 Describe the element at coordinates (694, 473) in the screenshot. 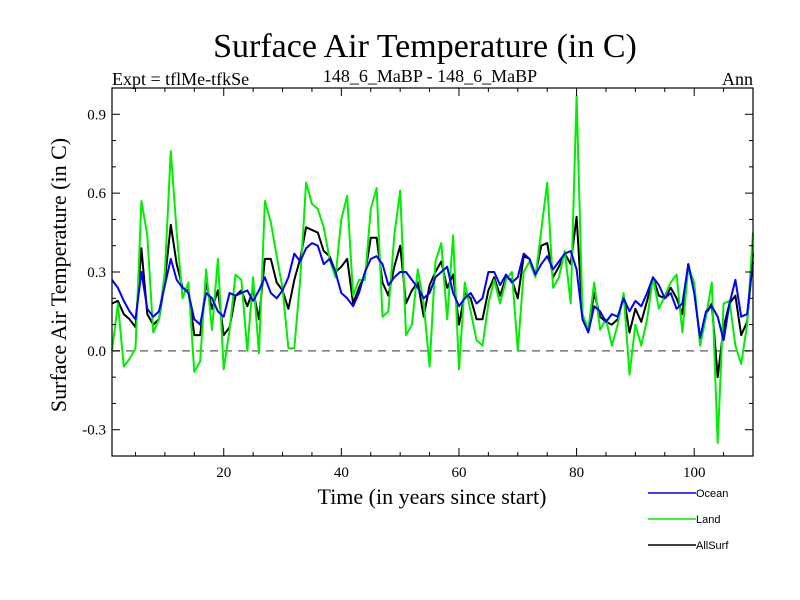

I see `x-tick-label: 100` at that location.